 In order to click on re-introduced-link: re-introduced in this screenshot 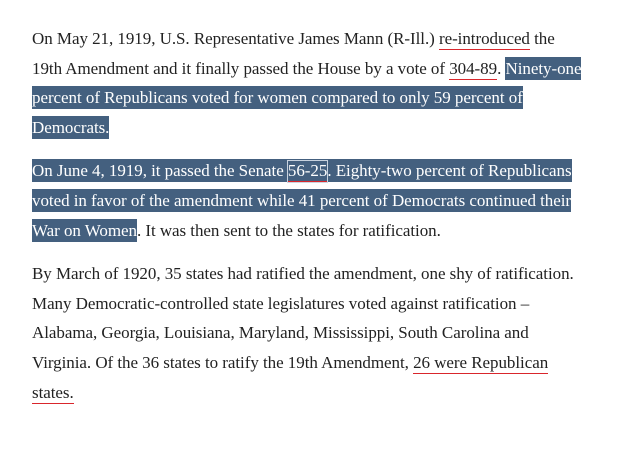, I will do `click(484, 39)`.